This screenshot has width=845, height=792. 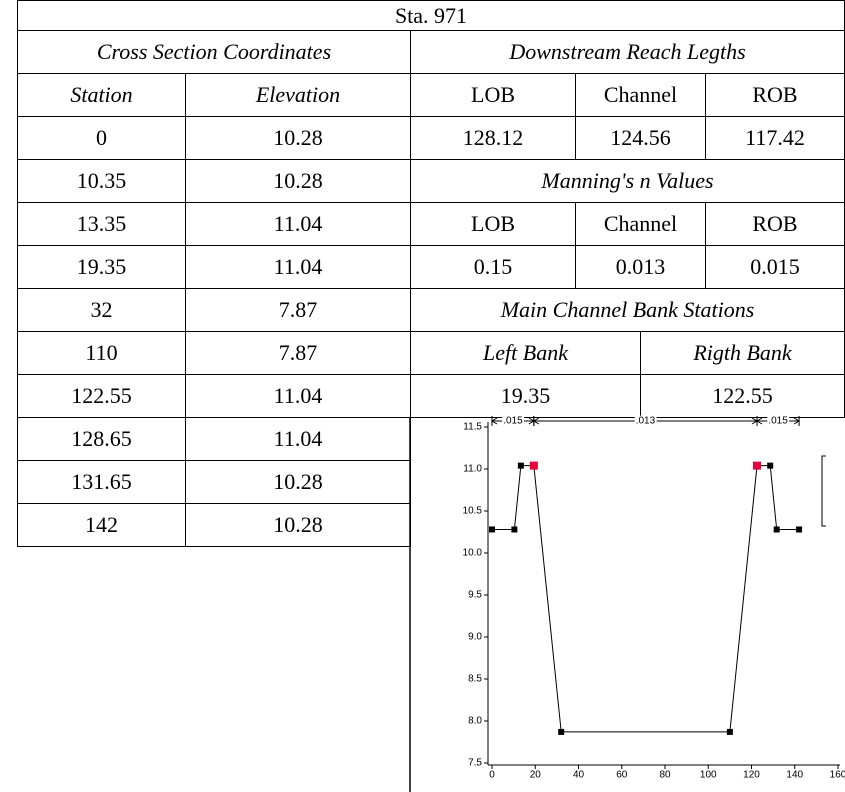 I want to click on y-tick-label: 10.0, so click(x=473, y=553).